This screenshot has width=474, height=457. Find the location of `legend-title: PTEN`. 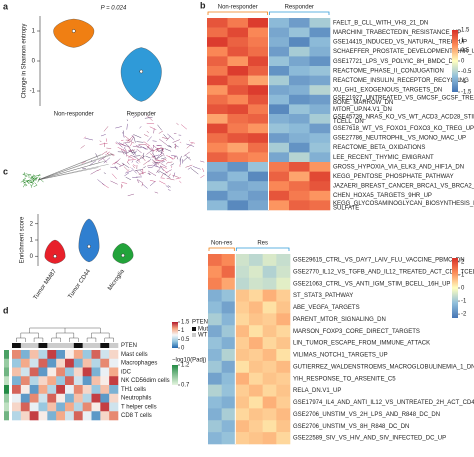

legend-title: PTEN is located at coordinates (200, 323).